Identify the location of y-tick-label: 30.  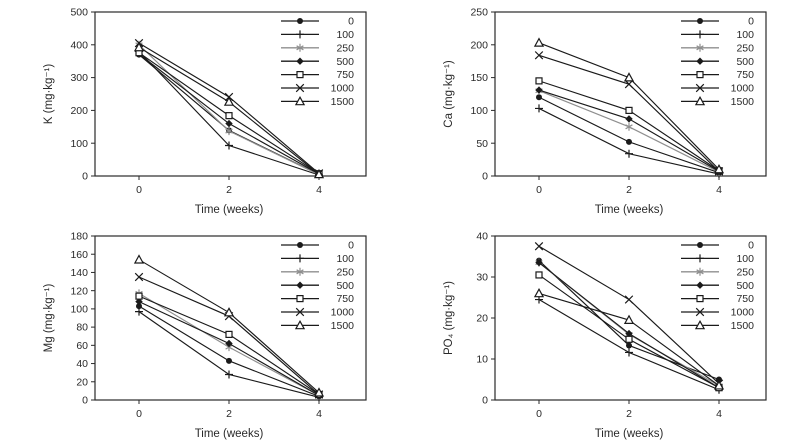
(482, 277).